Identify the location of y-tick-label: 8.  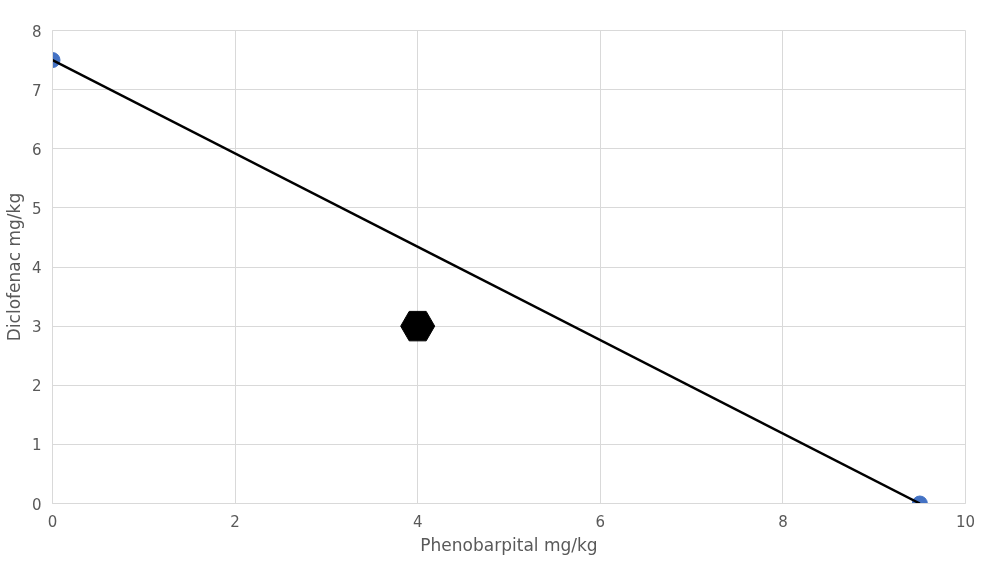
(36, 31).